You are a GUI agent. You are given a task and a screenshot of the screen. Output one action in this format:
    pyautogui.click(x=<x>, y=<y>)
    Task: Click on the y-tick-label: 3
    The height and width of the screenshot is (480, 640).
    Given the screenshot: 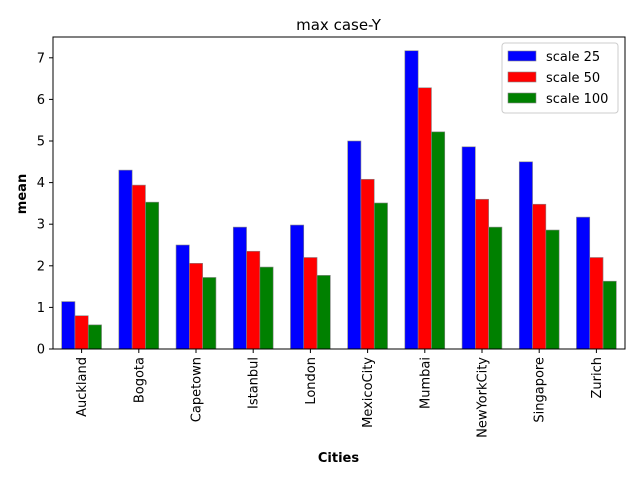 What is the action you would take?
    pyautogui.click(x=41, y=225)
    